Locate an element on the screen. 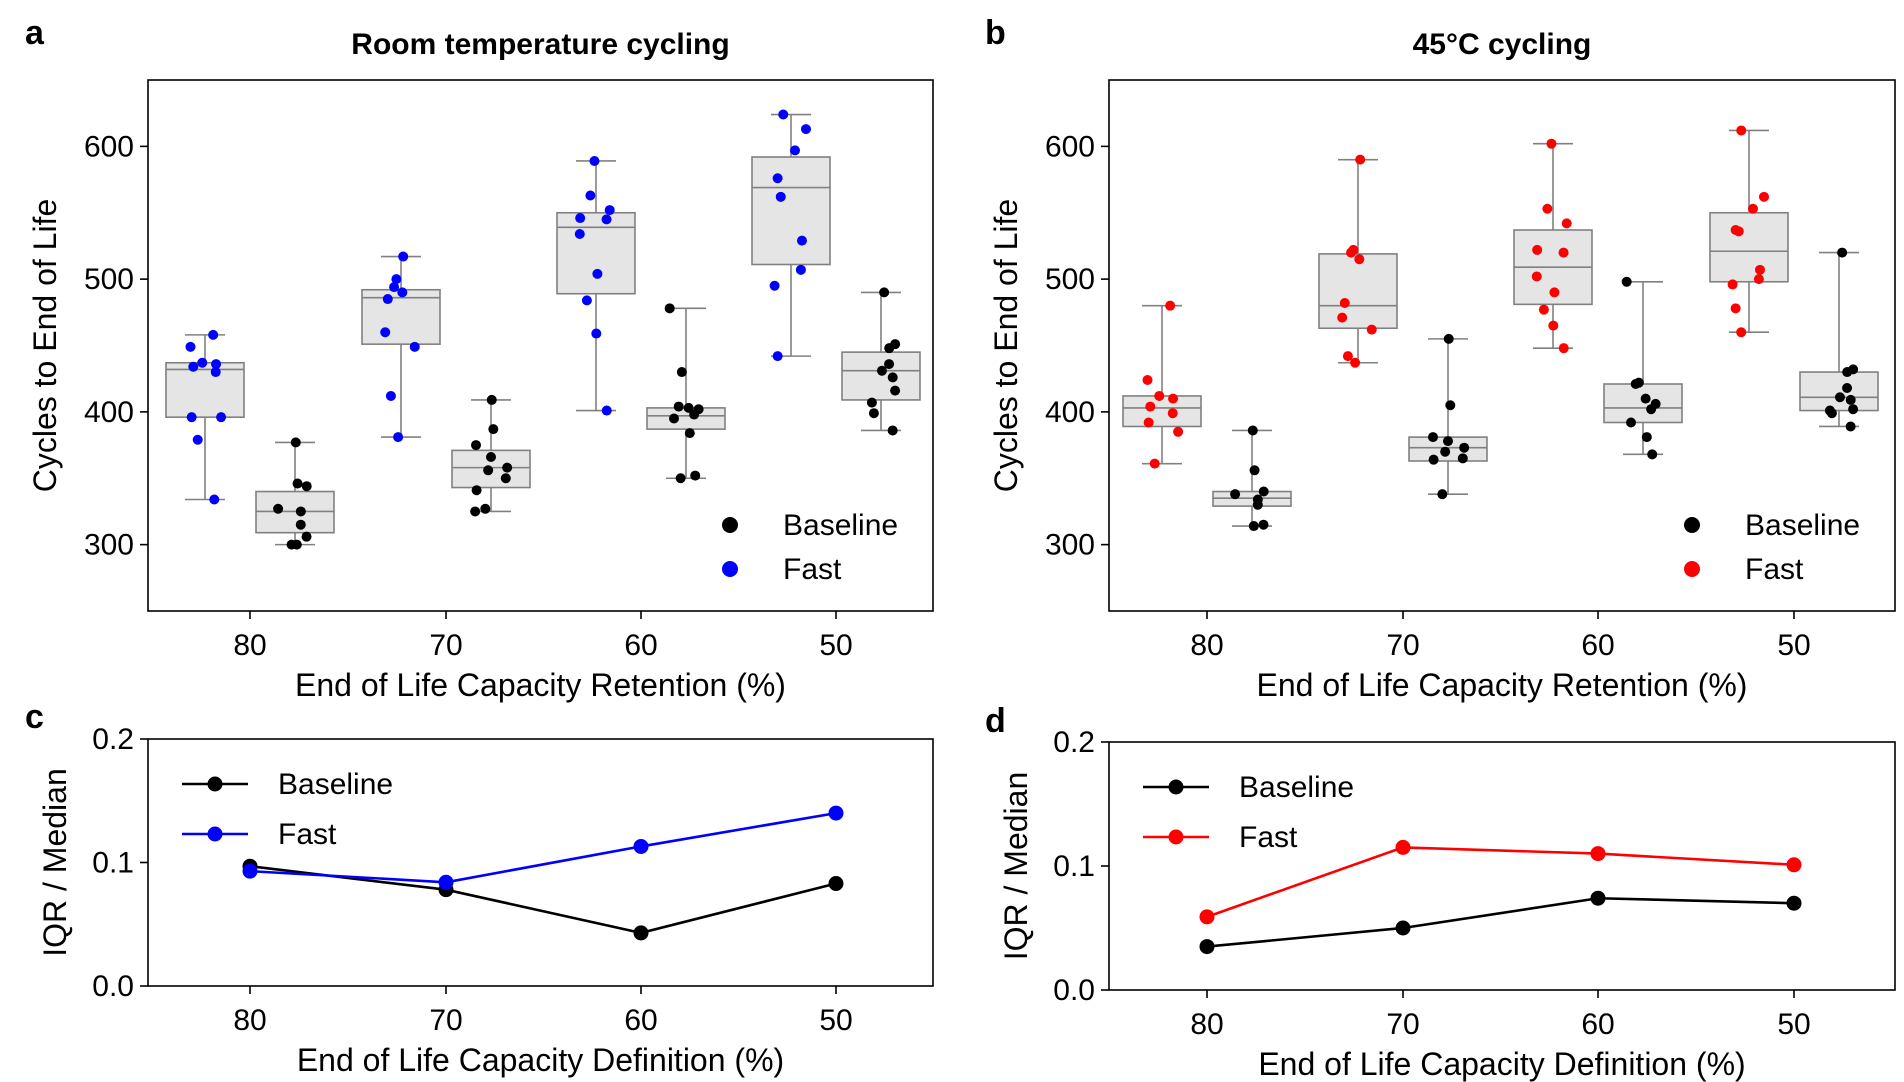 The image size is (1904, 1082). x-tick-label: 60 is located at coordinates (1597, 645).